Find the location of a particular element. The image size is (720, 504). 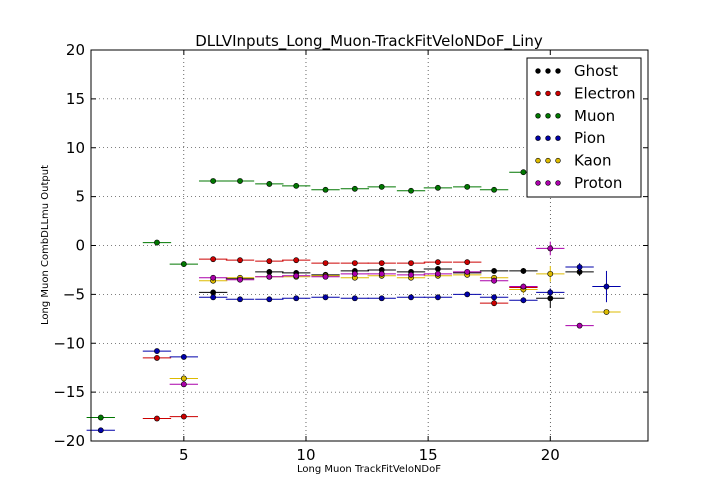

x-tick-label: 10 is located at coordinates (305, 455).